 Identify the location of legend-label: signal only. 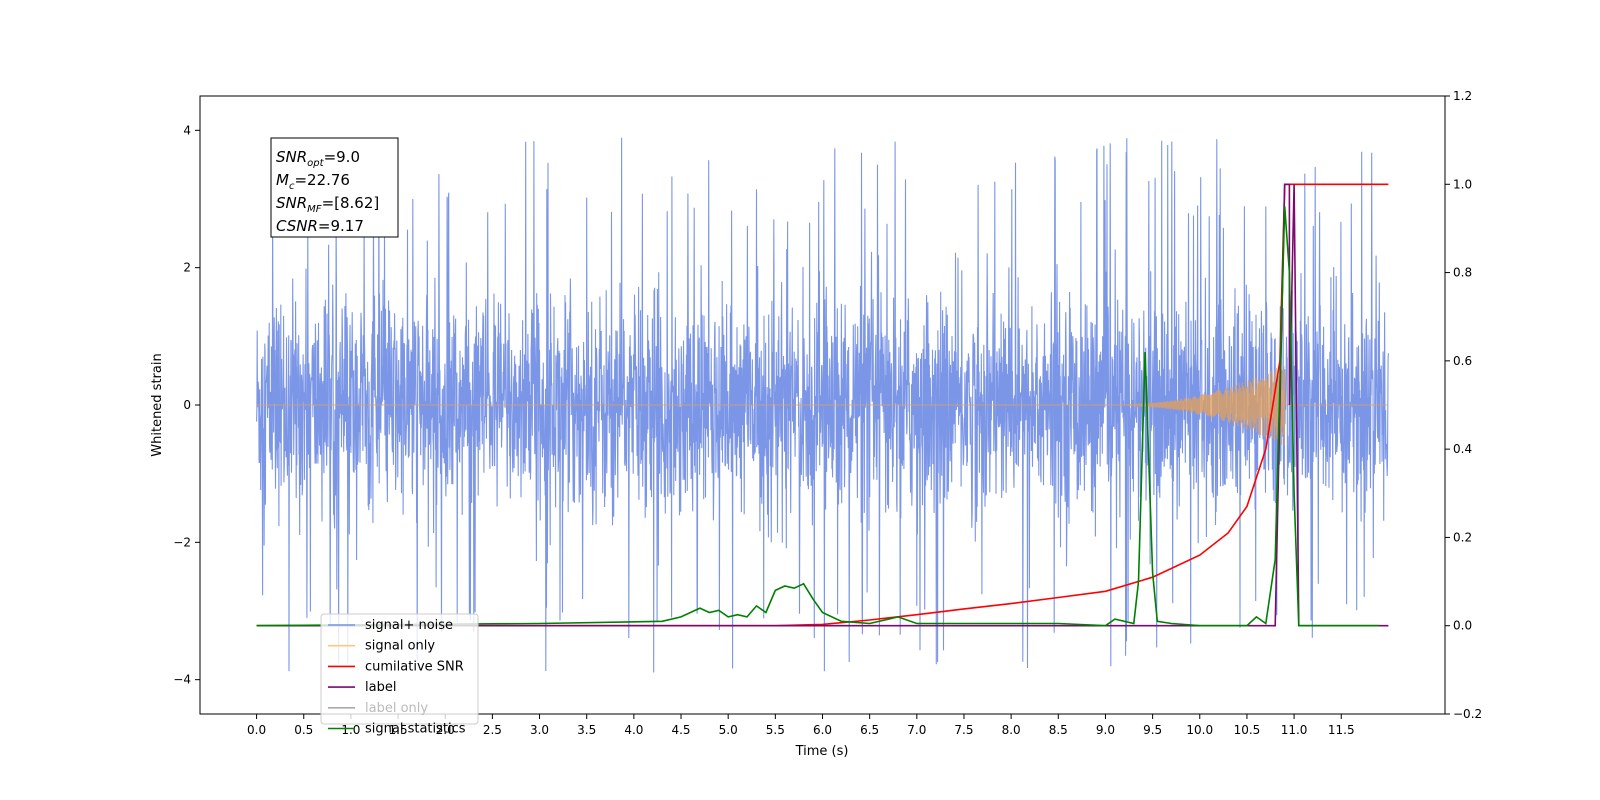
(400, 646).